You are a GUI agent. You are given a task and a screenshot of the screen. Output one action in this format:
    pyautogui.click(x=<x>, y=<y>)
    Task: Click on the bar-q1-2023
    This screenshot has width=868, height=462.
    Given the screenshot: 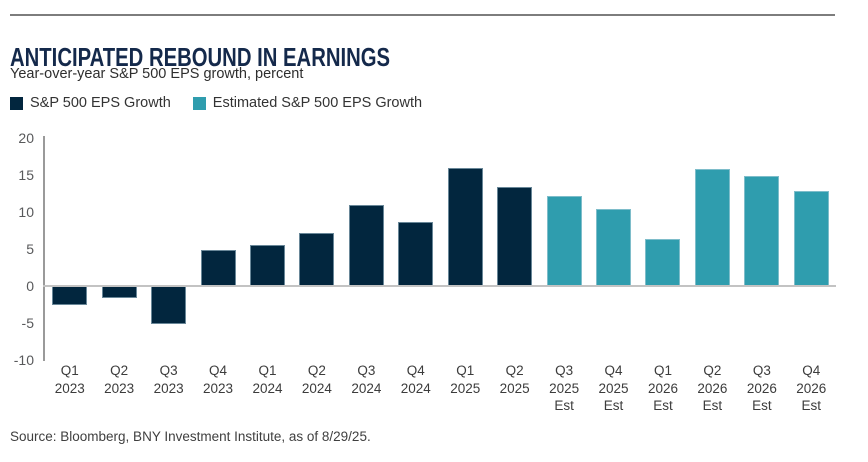 What is the action you would take?
    pyautogui.click(x=70, y=296)
    